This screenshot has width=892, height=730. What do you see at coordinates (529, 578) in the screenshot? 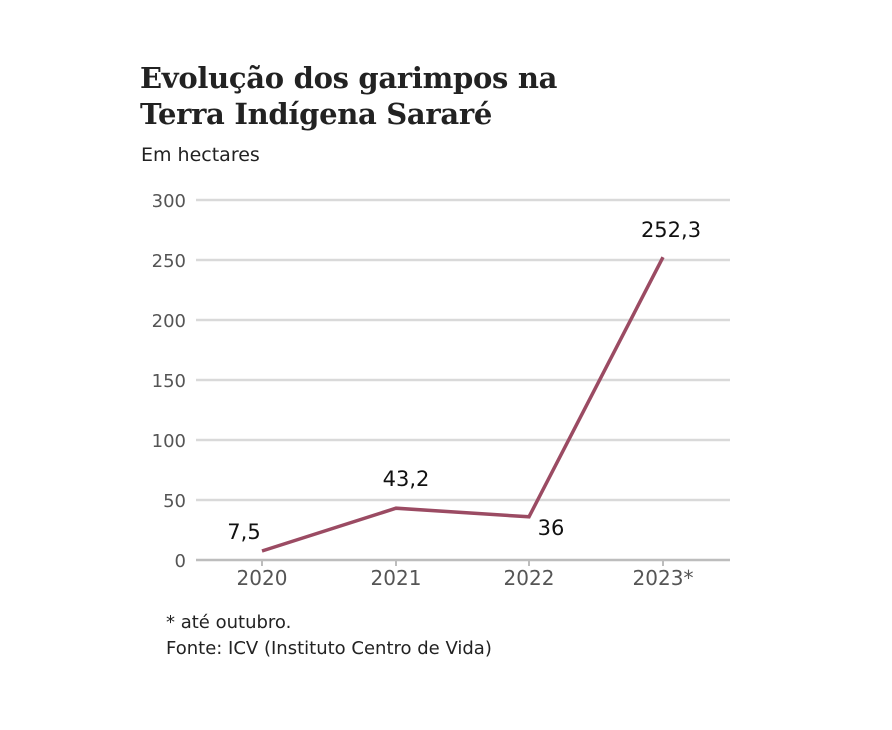
I see `x-tick-label: 2022` at bounding box center [529, 578].